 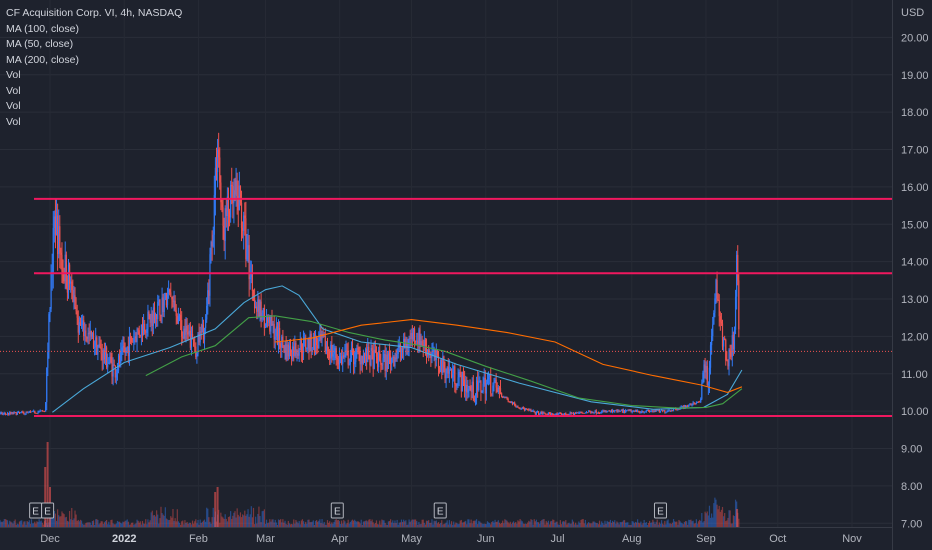 What do you see at coordinates (13, 75) in the screenshot?
I see `legend-vol-1: Vol` at bounding box center [13, 75].